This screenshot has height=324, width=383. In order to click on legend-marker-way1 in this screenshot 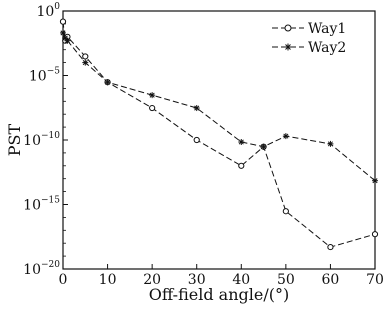, I will do `click(288, 28)`.